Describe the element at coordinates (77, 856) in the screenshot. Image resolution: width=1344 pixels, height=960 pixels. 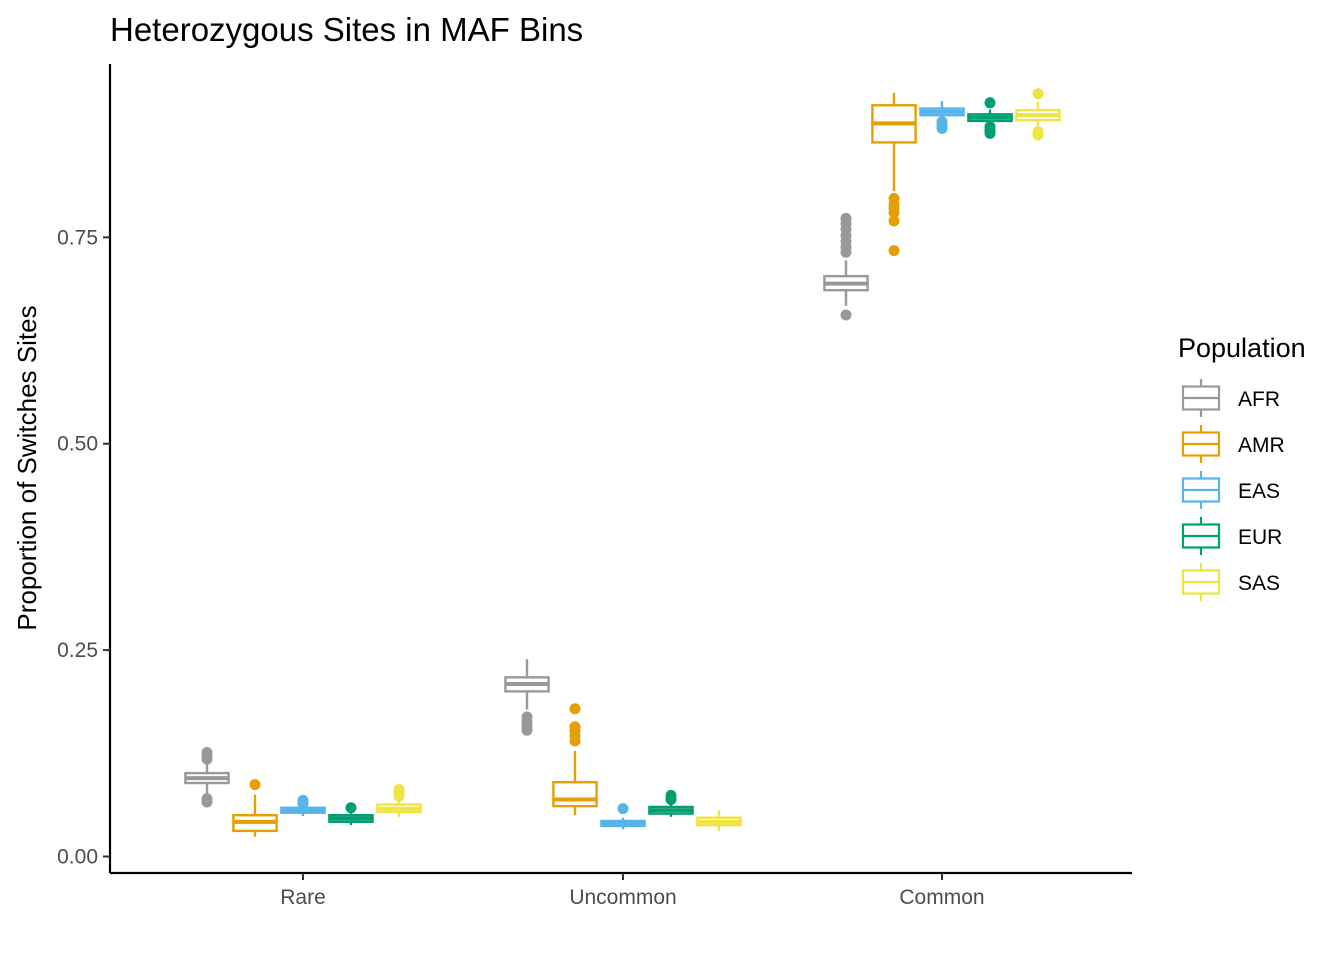
I see `y-tick-label: 0.00` at that location.